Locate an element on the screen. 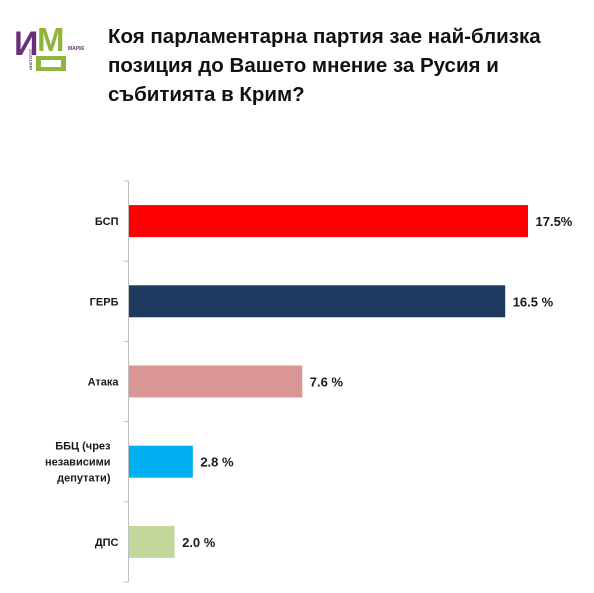  logo-small-text-left: ИНСТИТУТ is located at coordinates (30, 59).